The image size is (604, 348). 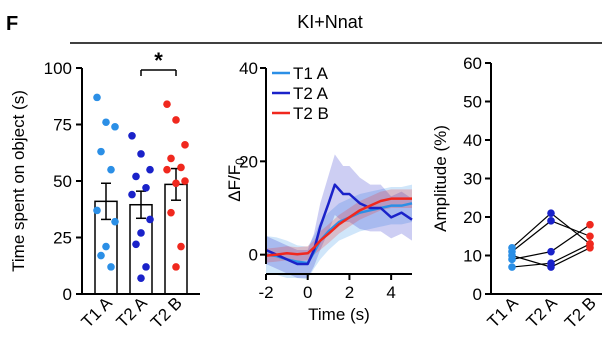 What do you see at coordinates (472, 256) in the screenshot?
I see `y-tick-label: 10` at bounding box center [472, 256].